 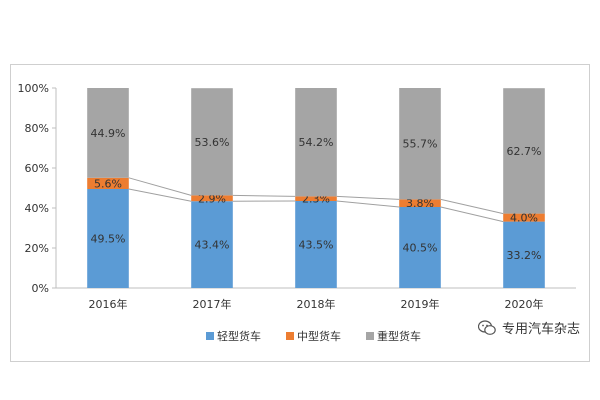 I want to click on x-tick-label: 2019年, so click(x=420, y=304).